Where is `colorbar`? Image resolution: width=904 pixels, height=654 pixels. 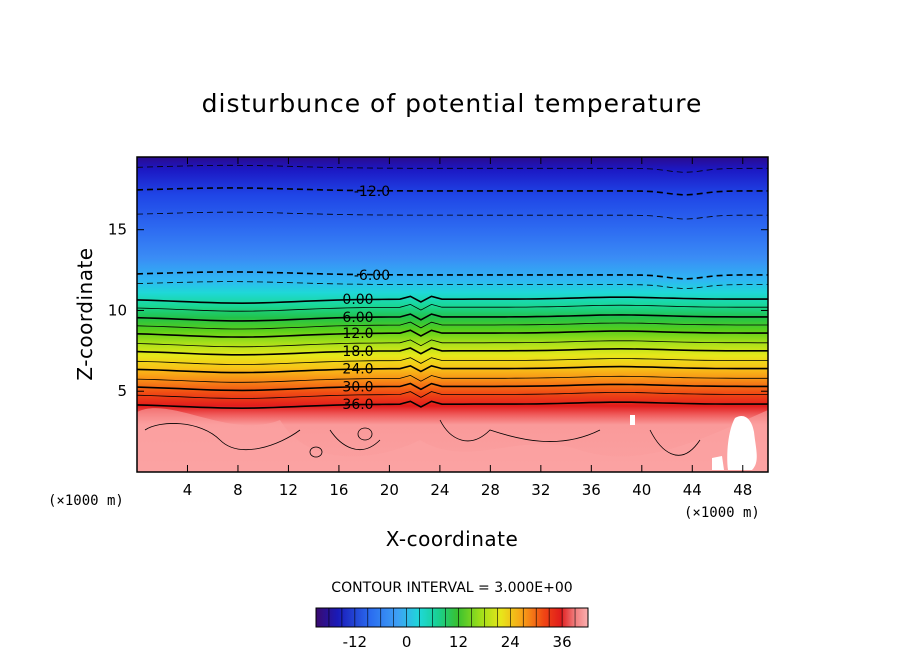
colorbar is located at coordinates (452, 617).